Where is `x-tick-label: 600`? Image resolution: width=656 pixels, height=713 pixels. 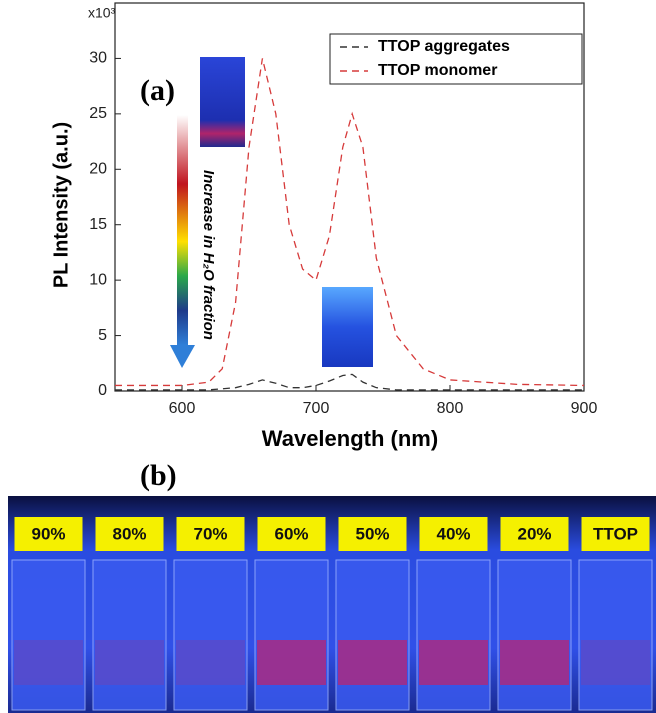 x-tick-label: 600 is located at coordinates (182, 408).